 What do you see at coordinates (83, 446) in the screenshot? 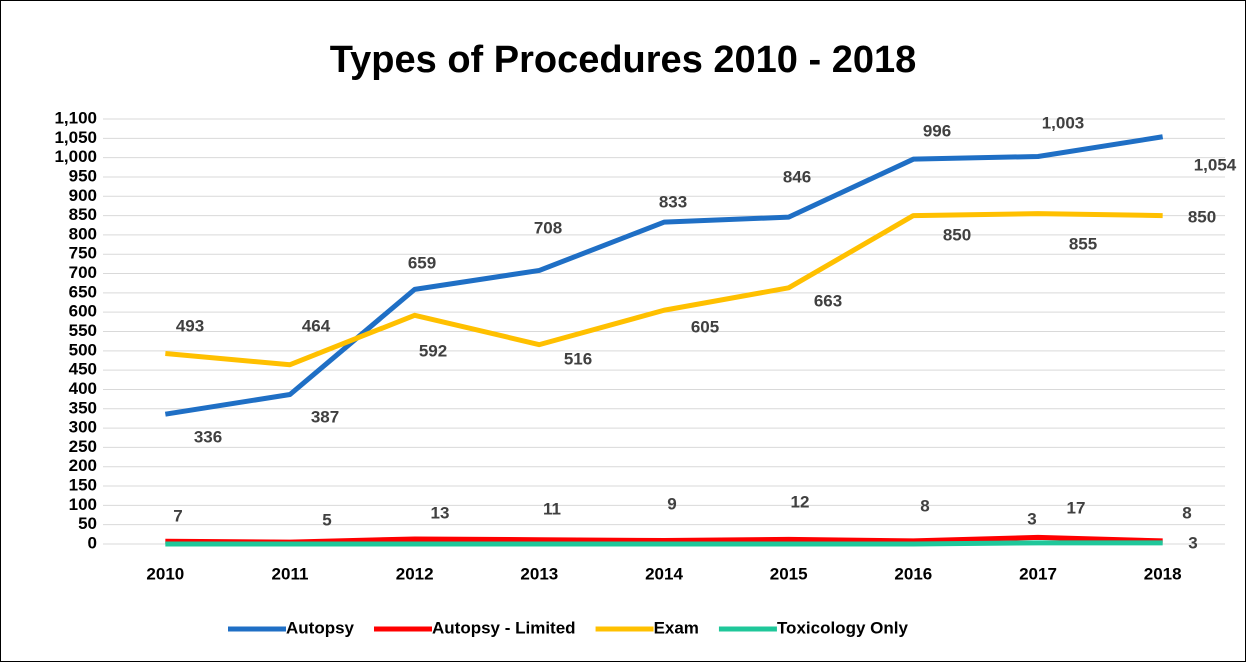
I see `y-tick-label: 250` at bounding box center [83, 446].